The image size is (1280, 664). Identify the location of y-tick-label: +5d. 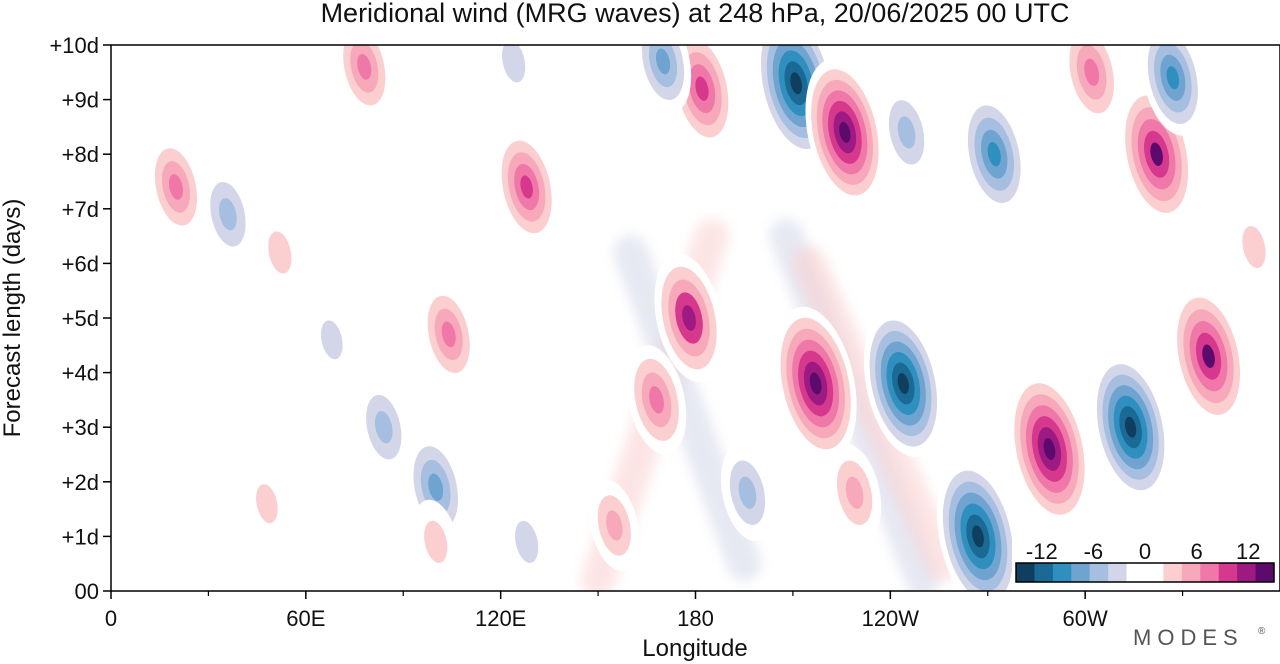
(80, 318).